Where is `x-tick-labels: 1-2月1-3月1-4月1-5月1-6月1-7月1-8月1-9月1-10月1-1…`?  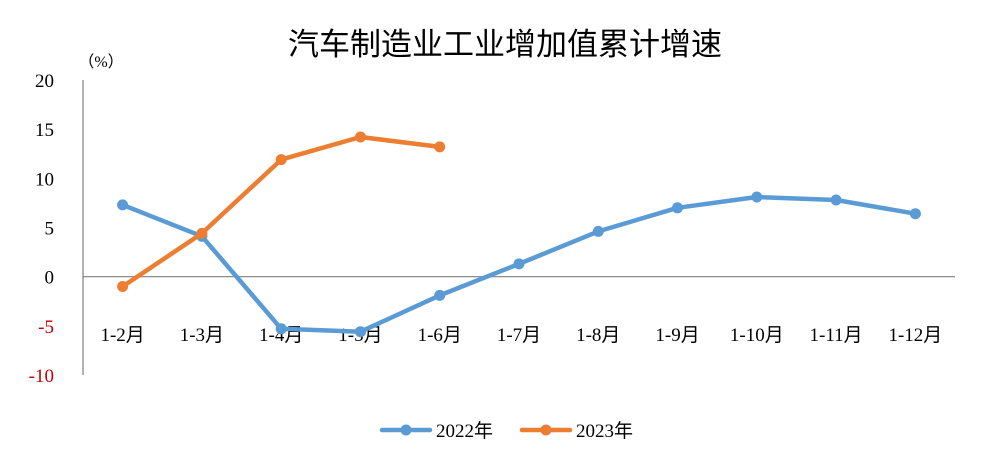 x-tick-labels: 1-2月1-3月1-4月1-5月1-6月1-7月1-8月1-9月1-10月1-1… is located at coordinates (521, 335).